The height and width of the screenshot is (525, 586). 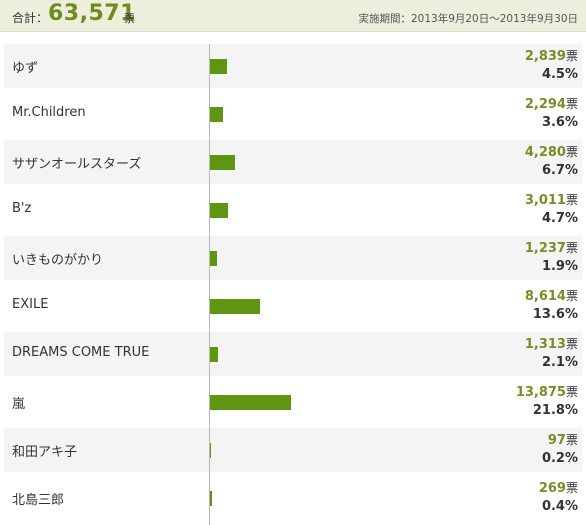 What do you see at coordinates (559, 266) in the screenshot?
I see `vote-percent: 1.9%` at bounding box center [559, 266].